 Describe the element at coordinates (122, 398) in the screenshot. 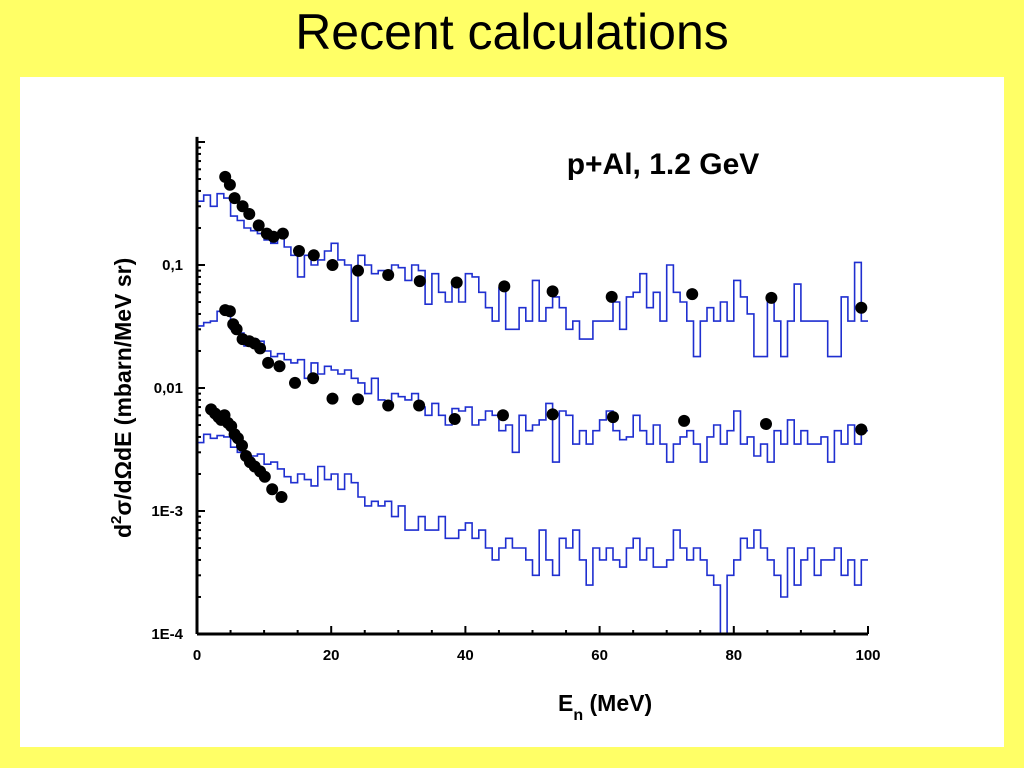

I see `y-axis-label: d2σ/dΩdE (mbarn/MeV sr)` at that location.